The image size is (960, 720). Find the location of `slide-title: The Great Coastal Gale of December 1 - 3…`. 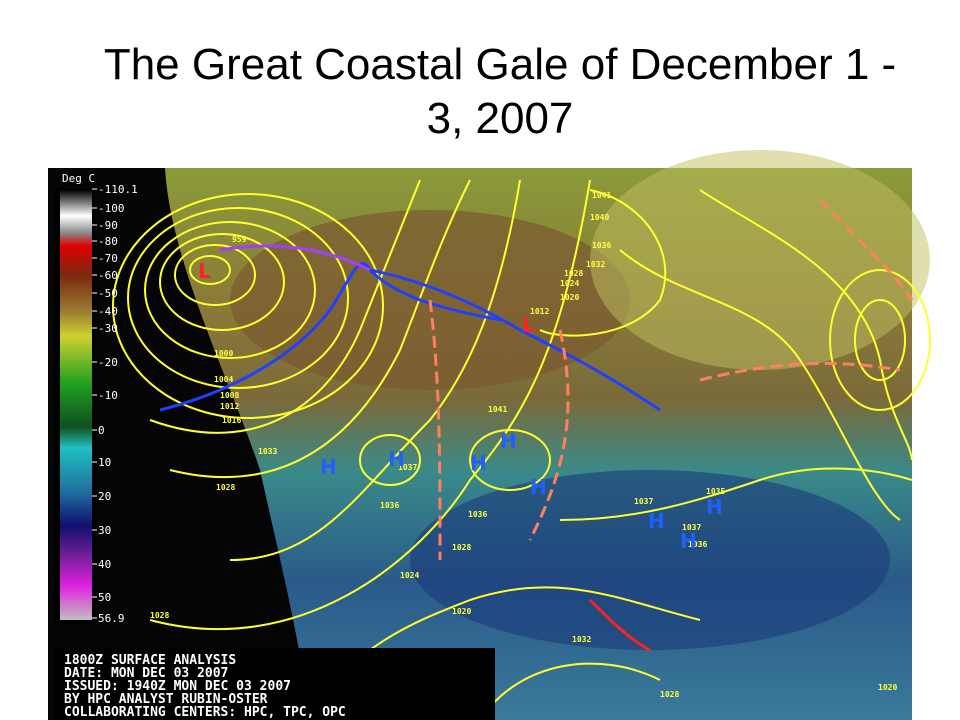

slide-title: The Great Coastal Gale of December 1 - 3… is located at coordinates (500, 91).